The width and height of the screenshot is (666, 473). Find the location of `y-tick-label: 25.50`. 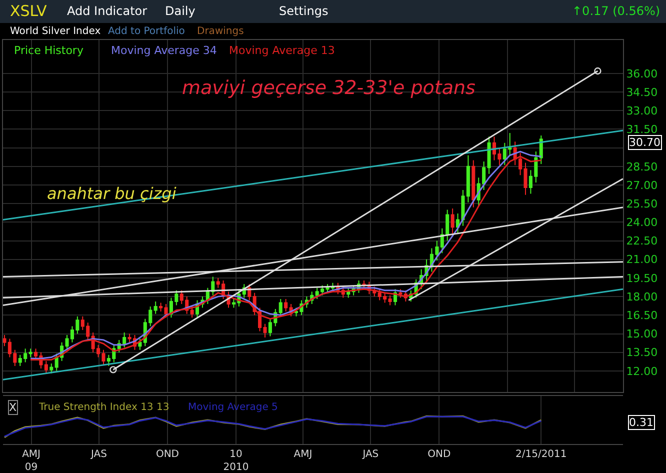

y-tick-label: 25.50 is located at coordinates (642, 203).